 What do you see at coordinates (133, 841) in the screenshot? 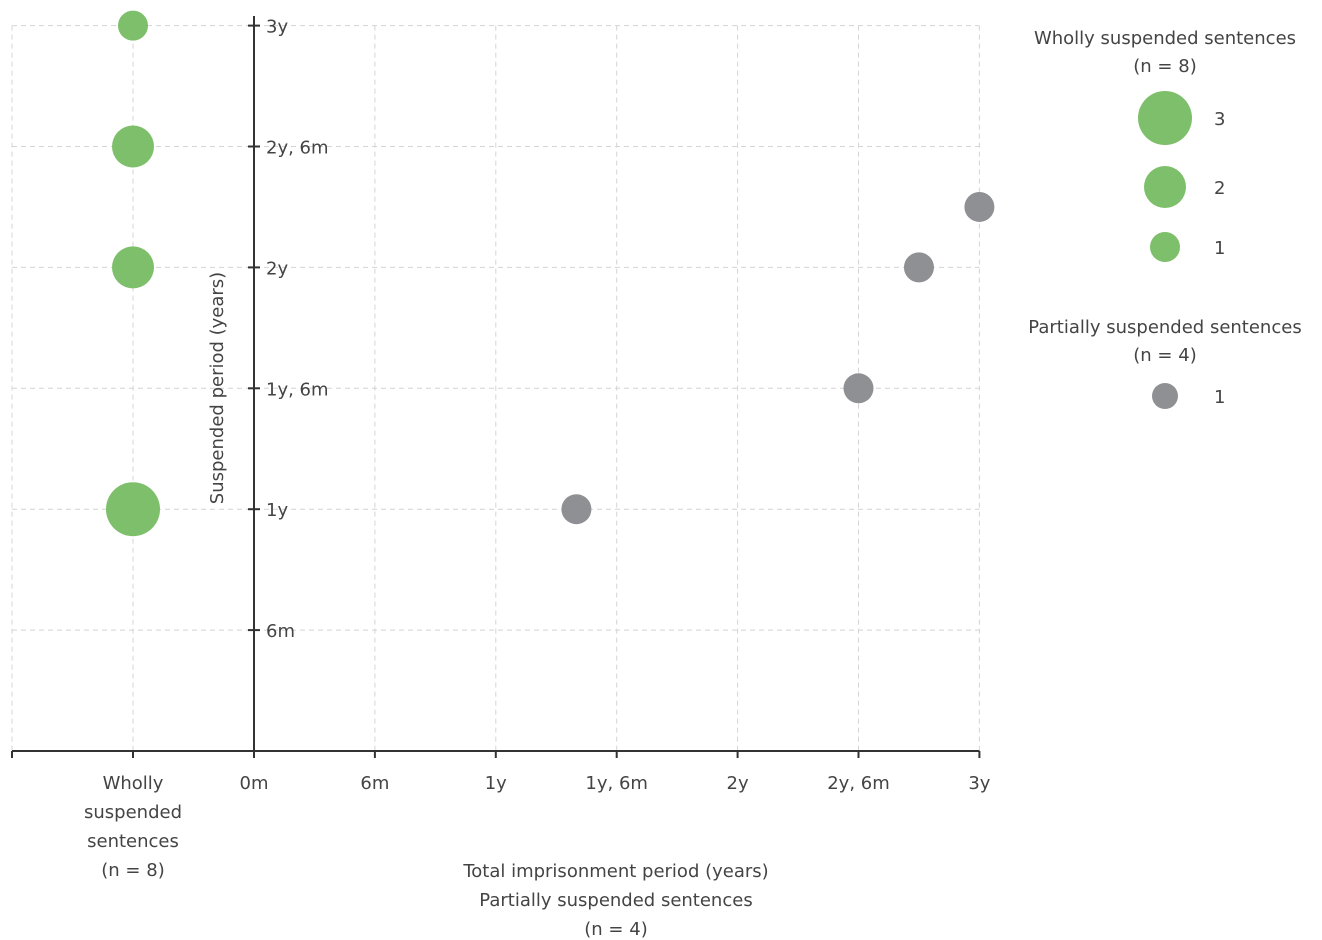
I see `x-category-label: sentences` at bounding box center [133, 841].